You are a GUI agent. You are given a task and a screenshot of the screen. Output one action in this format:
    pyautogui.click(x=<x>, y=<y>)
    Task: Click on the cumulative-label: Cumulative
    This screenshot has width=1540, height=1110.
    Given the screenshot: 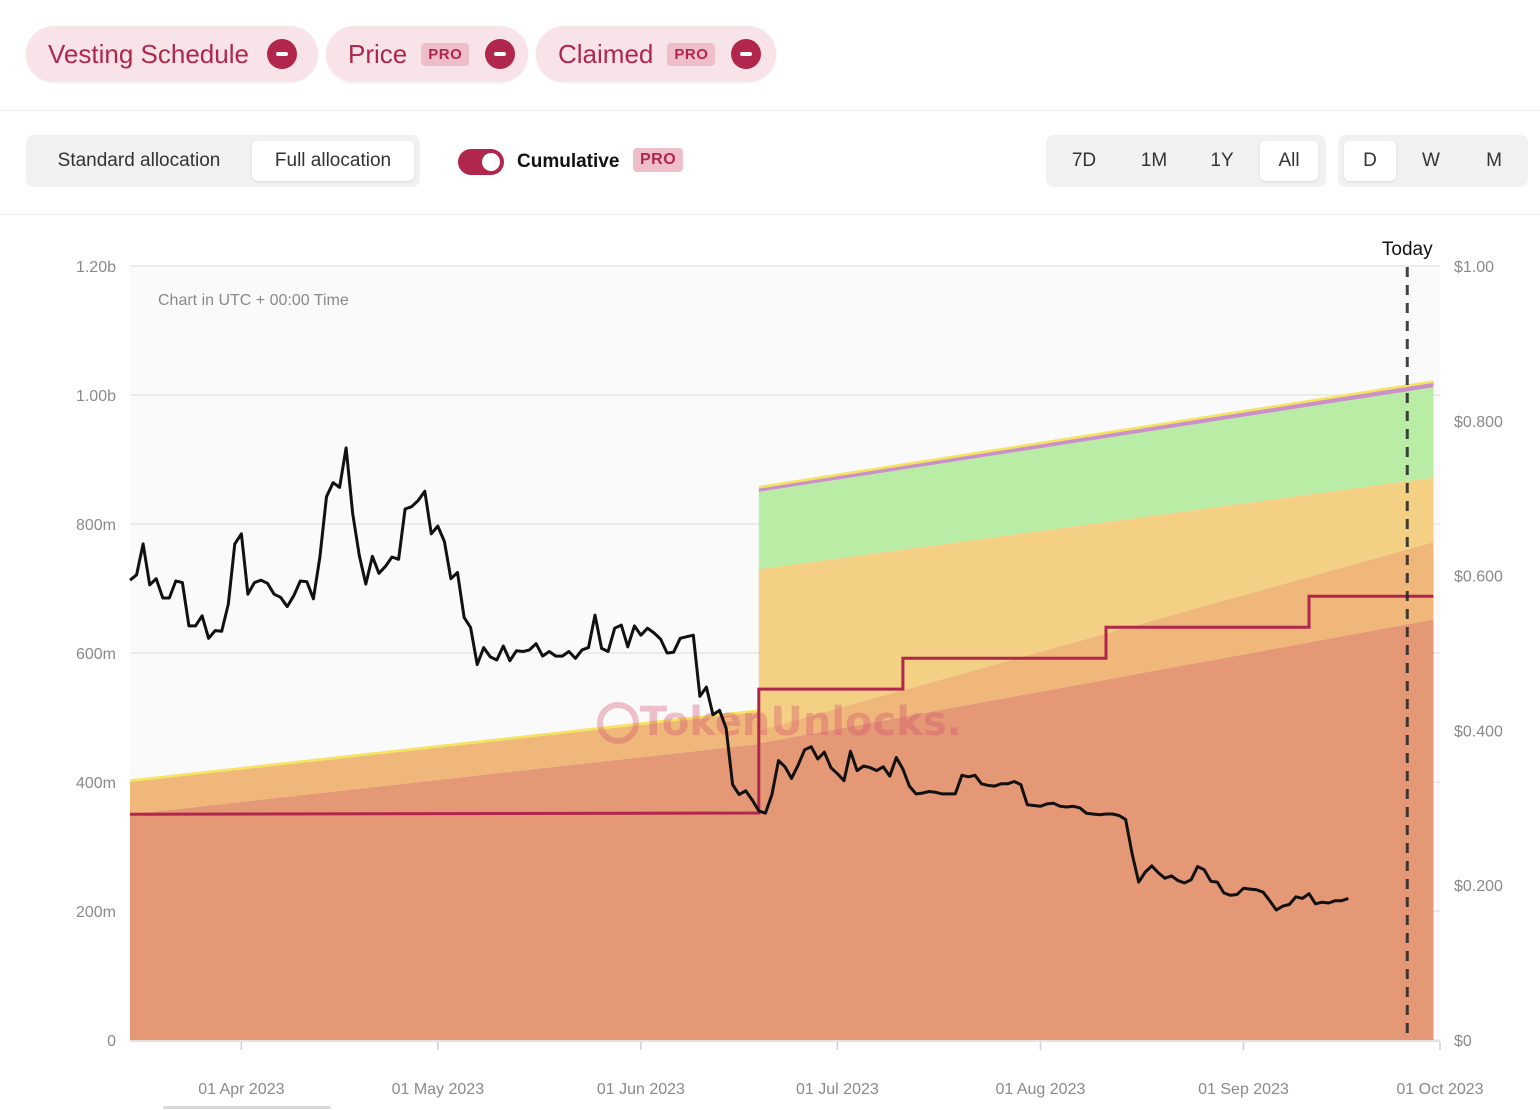 What is the action you would take?
    pyautogui.click(x=568, y=161)
    